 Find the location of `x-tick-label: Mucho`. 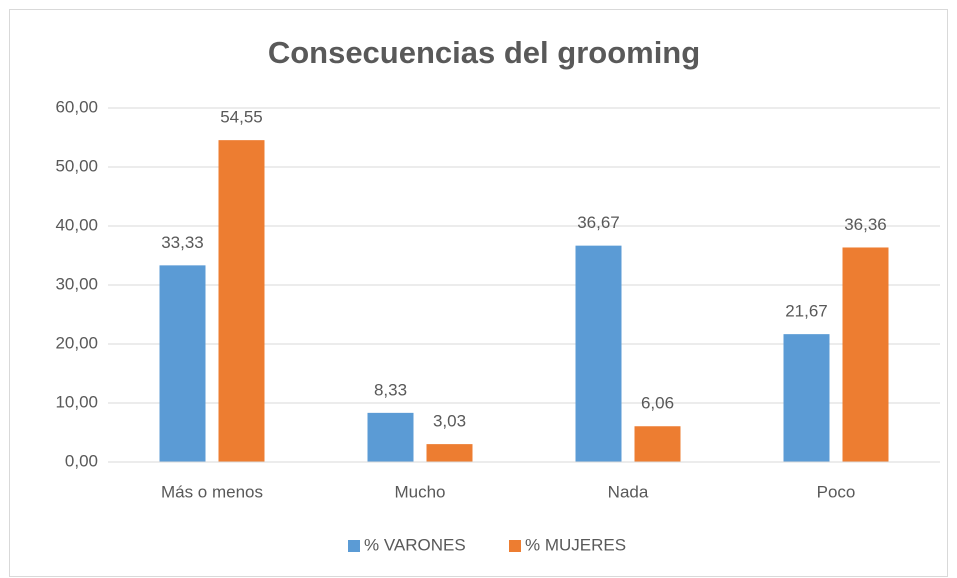

x-tick-label: Mucho is located at coordinates (419, 491).